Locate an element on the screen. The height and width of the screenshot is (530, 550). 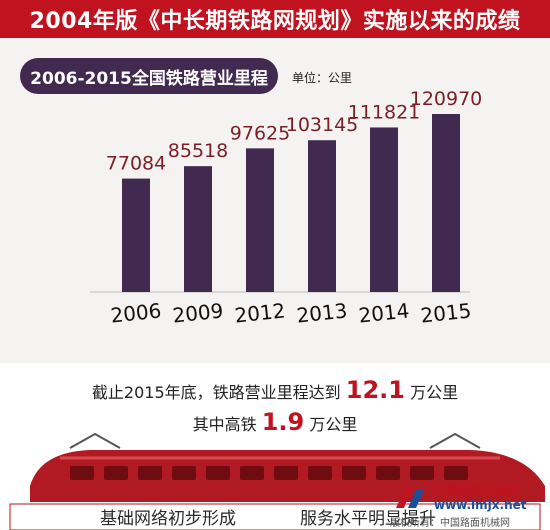
page-banner: 2004年版《中长期铁路网规划》实施以来的成绩 is located at coordinates (275, 19).